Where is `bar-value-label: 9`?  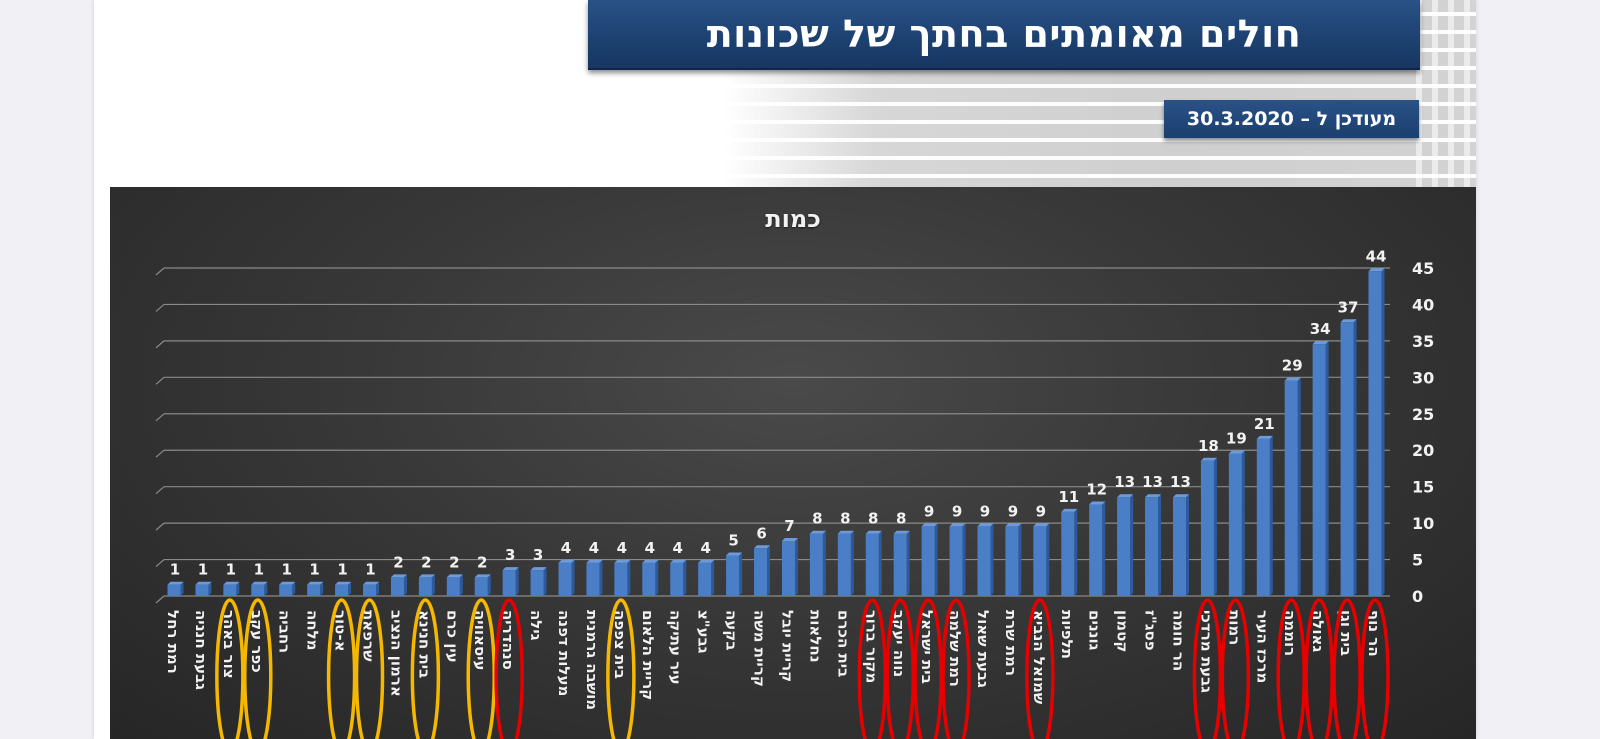
bar-value-label: 9 is located at coordinates (1041, 511).